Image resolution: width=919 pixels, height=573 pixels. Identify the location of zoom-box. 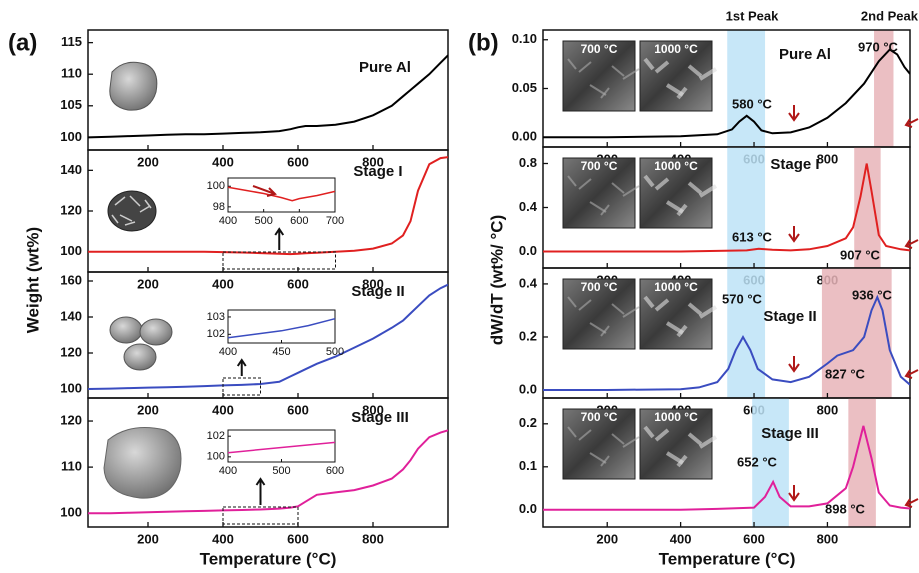
(279, 260).